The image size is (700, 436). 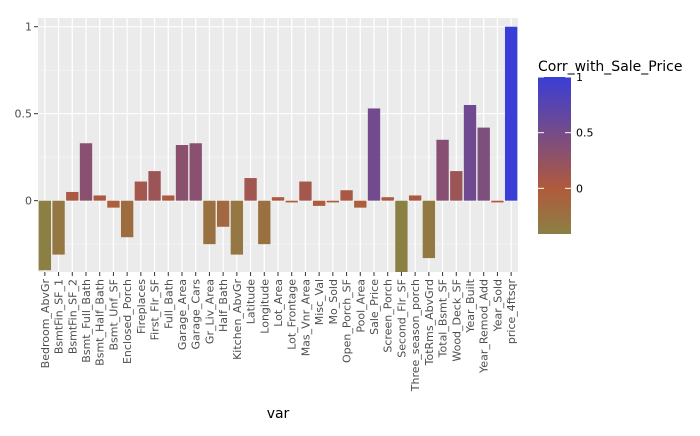 I want to click on y-tick-label: 0.5, so click(x=24, y=114).